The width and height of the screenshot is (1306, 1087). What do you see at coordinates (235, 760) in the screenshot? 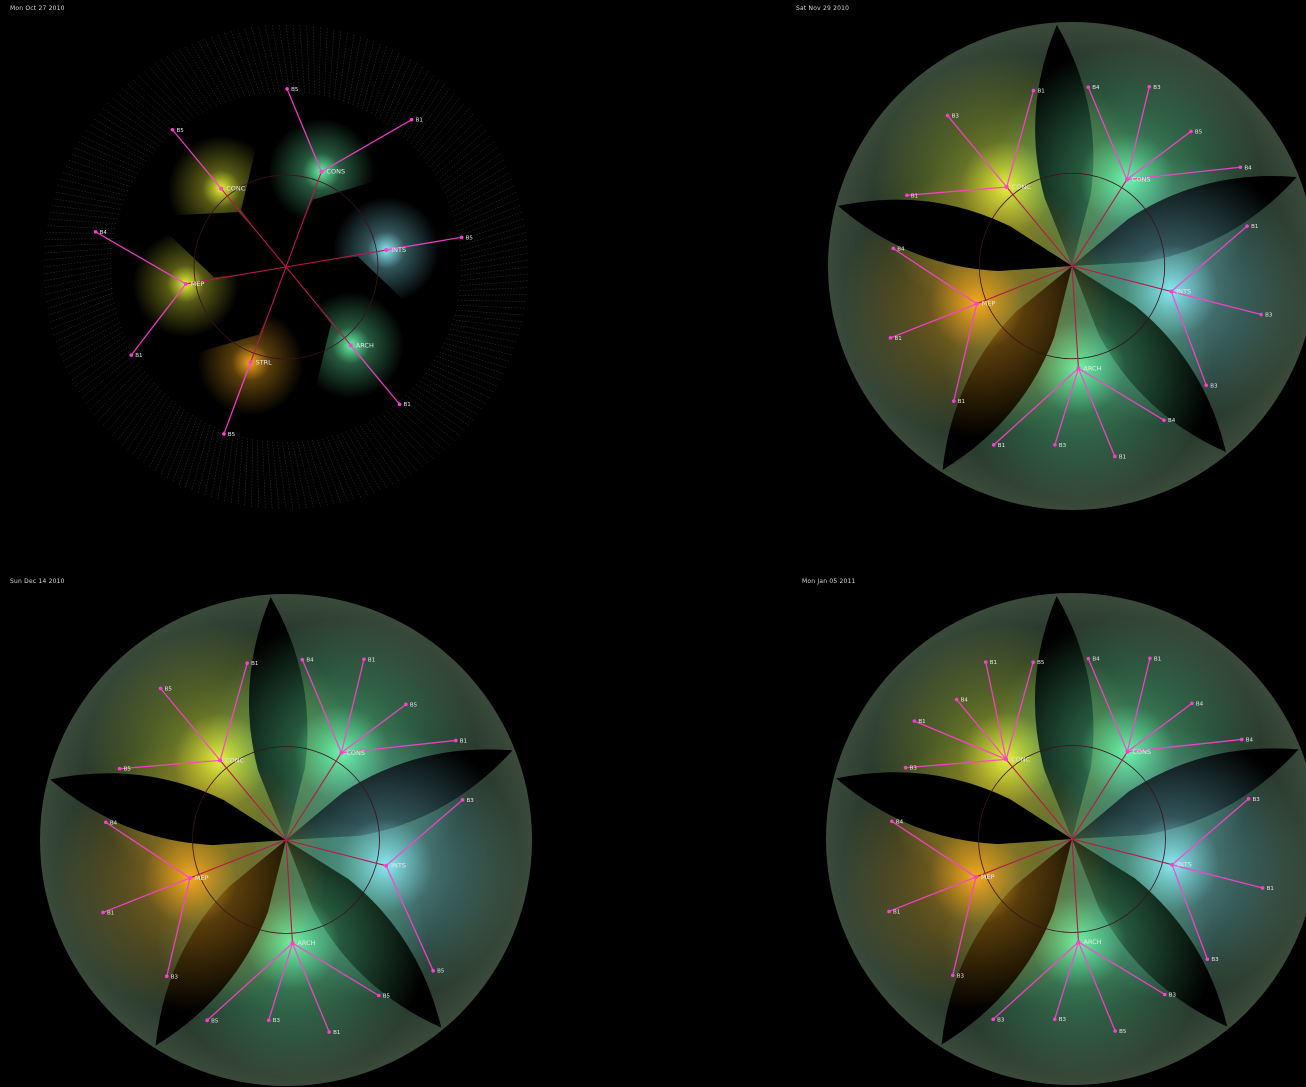
I see `group-label: CONC` at bounding box center [235, 760].